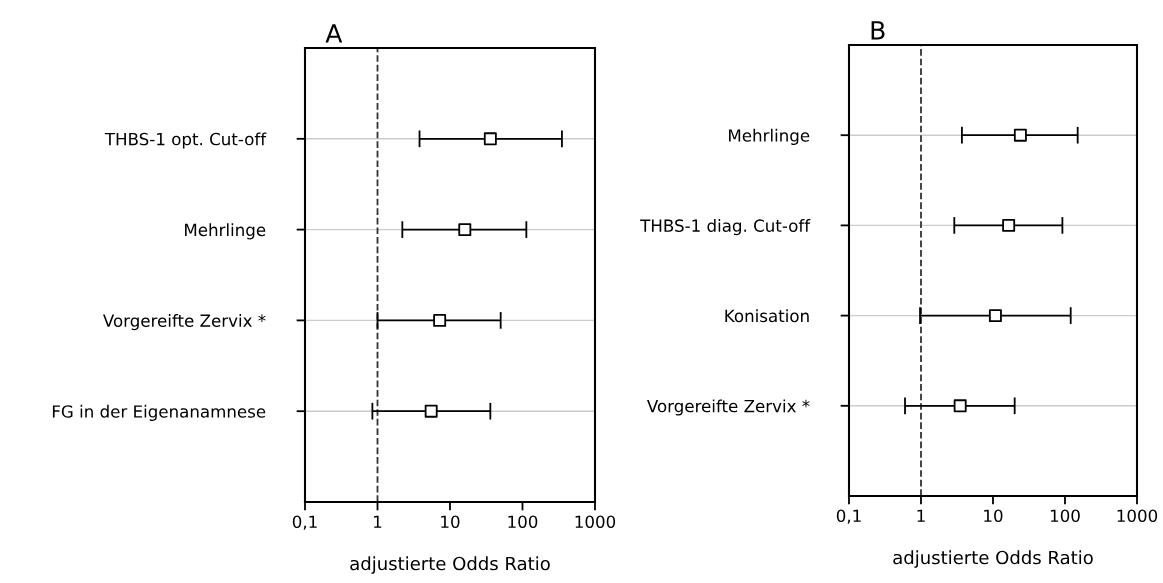  What do you see at coordinates (159, 412) in the screenshot?
I see `y-tick-label: FG in der Eigenanamnese` at bounding box center [159, 412].